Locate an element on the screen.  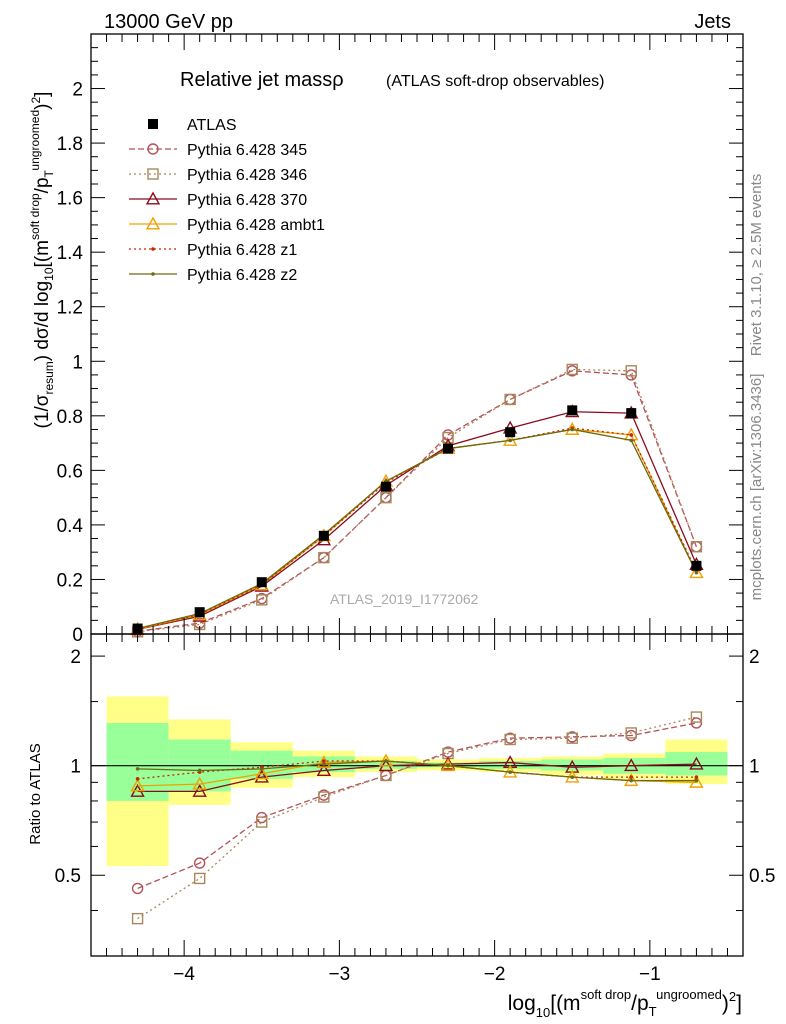
legend-marker-ambt1 is located at coordinates (153, 223).